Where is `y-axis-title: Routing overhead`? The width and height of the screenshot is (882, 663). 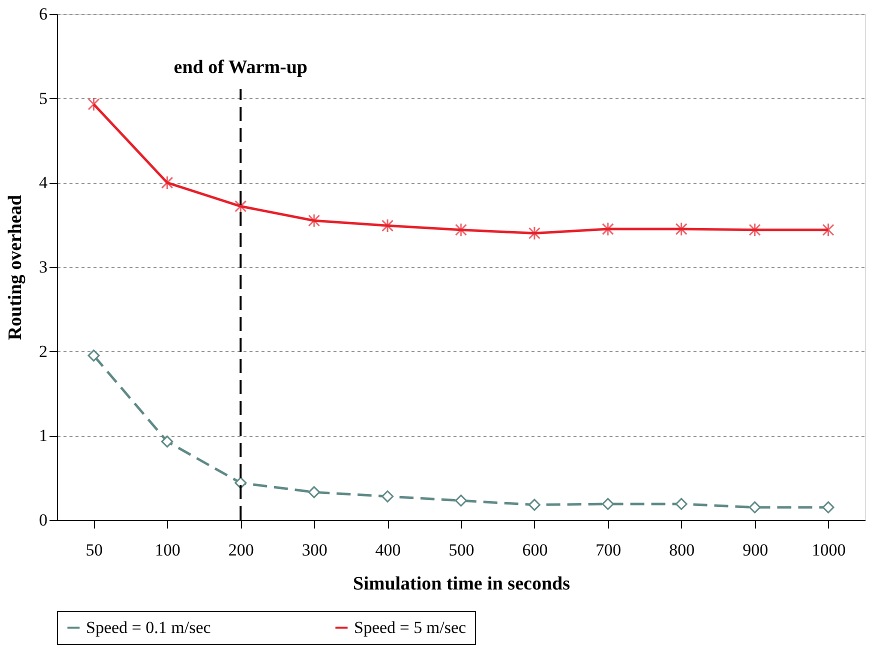 y-axis-title: Routing overhead is located at coordinates (15, 267).